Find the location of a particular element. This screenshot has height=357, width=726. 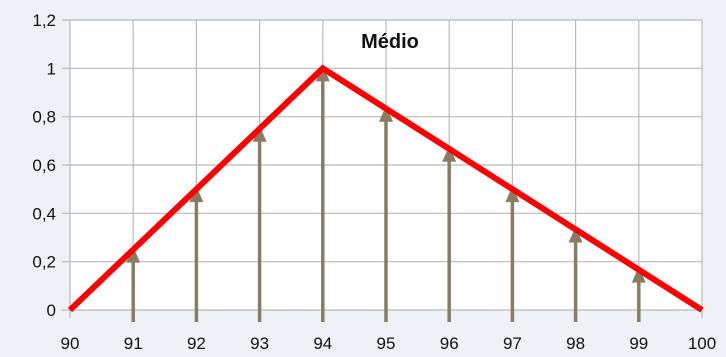

y-tick-label: 0,6 is located at coordinates (44, 165).